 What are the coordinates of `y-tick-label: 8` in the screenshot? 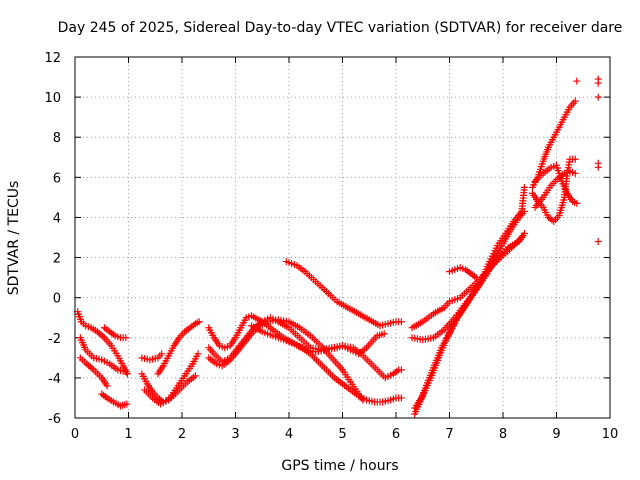 It's located at (57, 138).